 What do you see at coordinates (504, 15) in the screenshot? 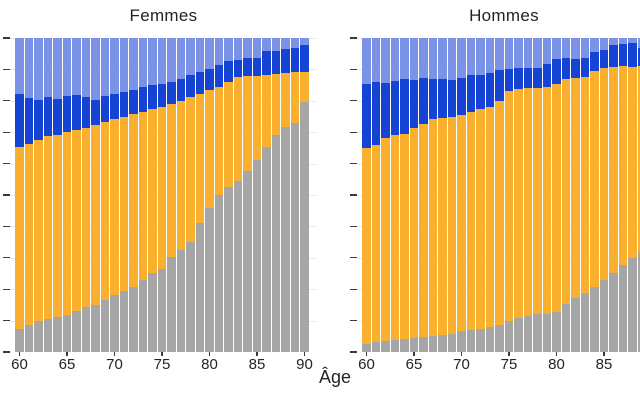
I see `panel-title-hommes: Hommes` at bounding box center [504, 15].